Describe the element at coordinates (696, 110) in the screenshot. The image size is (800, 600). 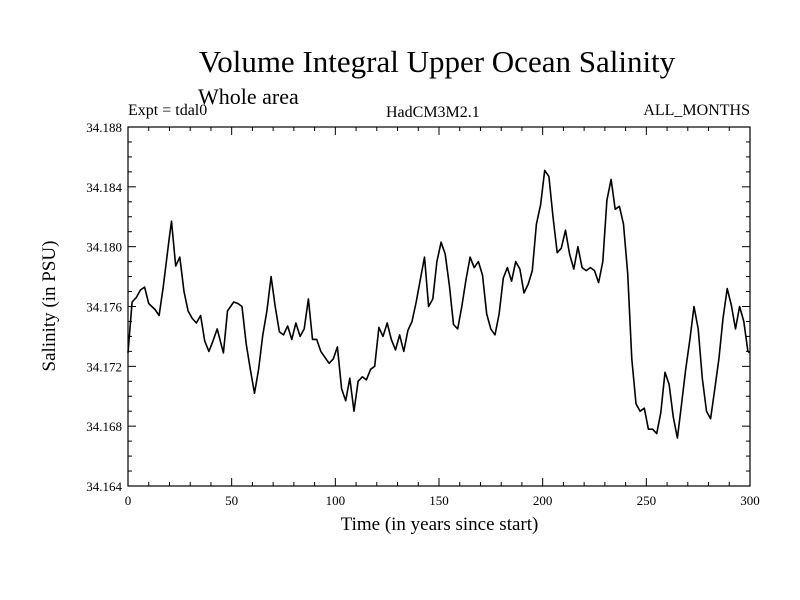
I see `months-label: ALL_MONTHS` at that location.